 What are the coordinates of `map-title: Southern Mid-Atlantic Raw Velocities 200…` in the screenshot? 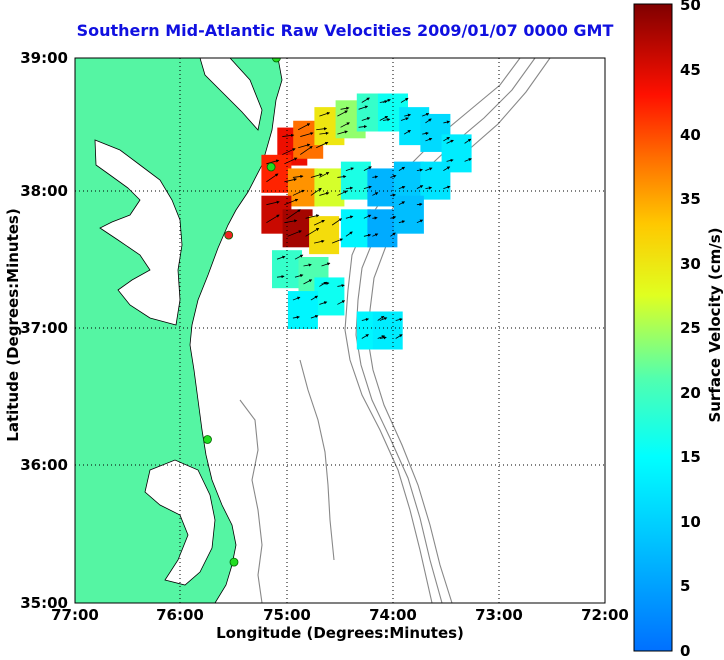 It's located at (345, 30).